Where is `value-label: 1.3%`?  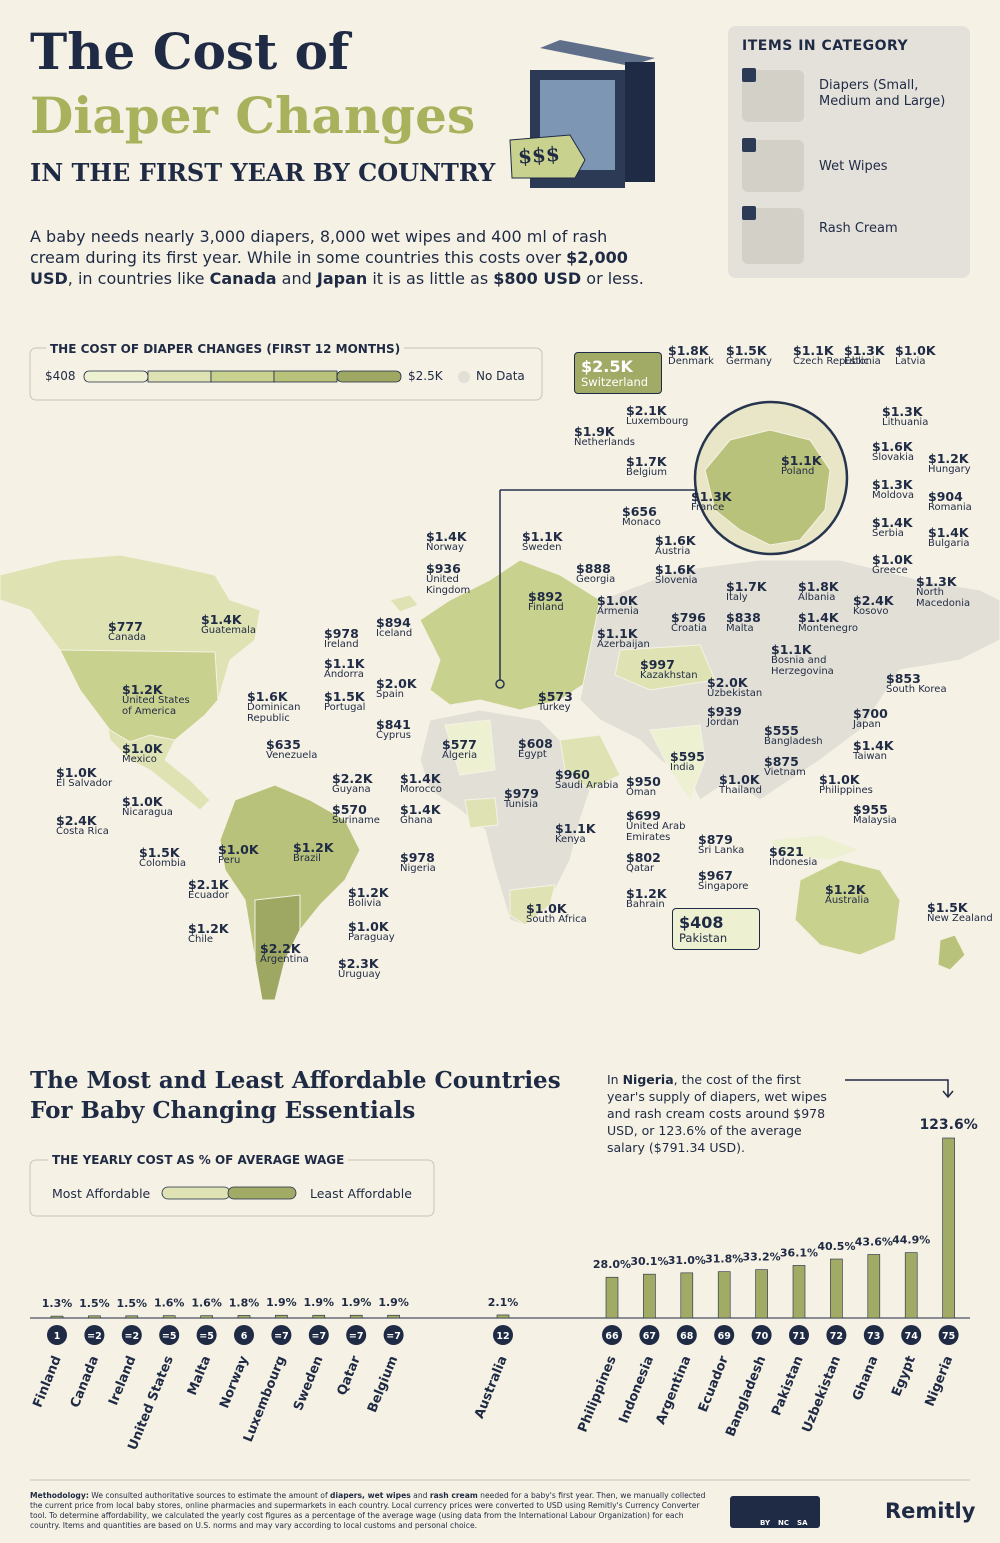 value-label: 1.3% is located at coordinates (57, 1303).